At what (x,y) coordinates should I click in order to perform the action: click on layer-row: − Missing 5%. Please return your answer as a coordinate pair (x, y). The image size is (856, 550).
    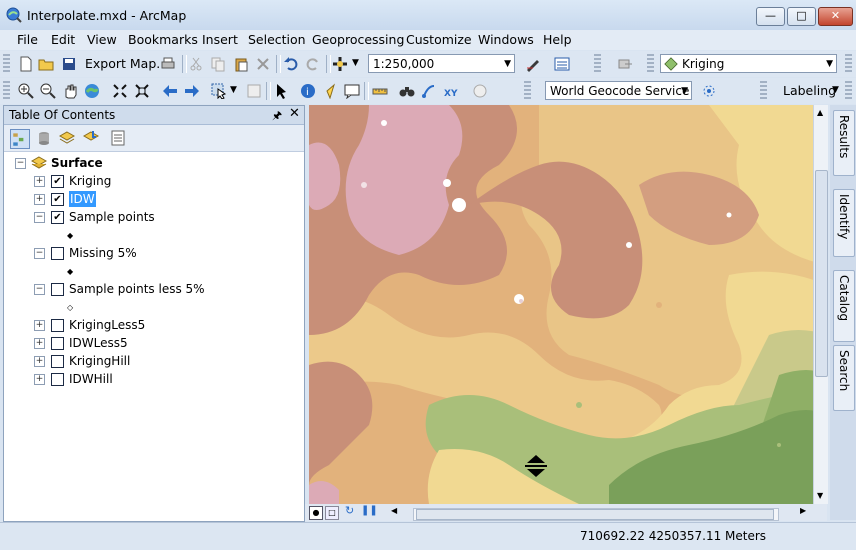
    Looking at the image, I should click on (154, 253).